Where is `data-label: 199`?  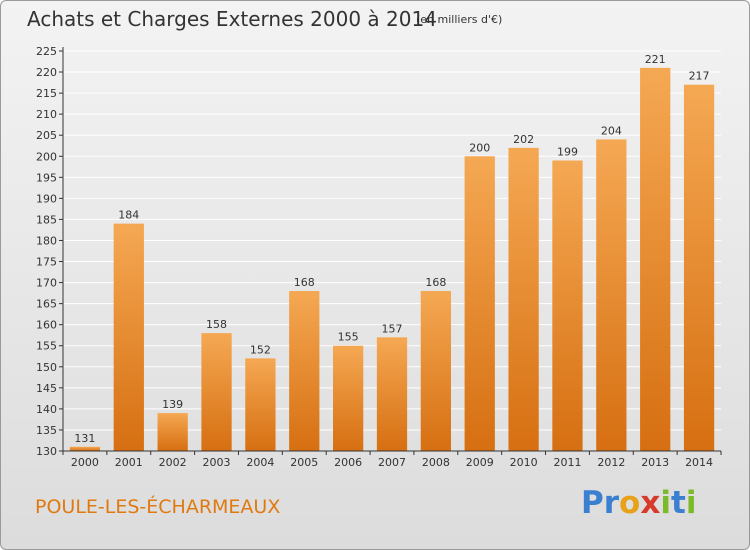 data-label: 199 is located at coordinates (567, 151).